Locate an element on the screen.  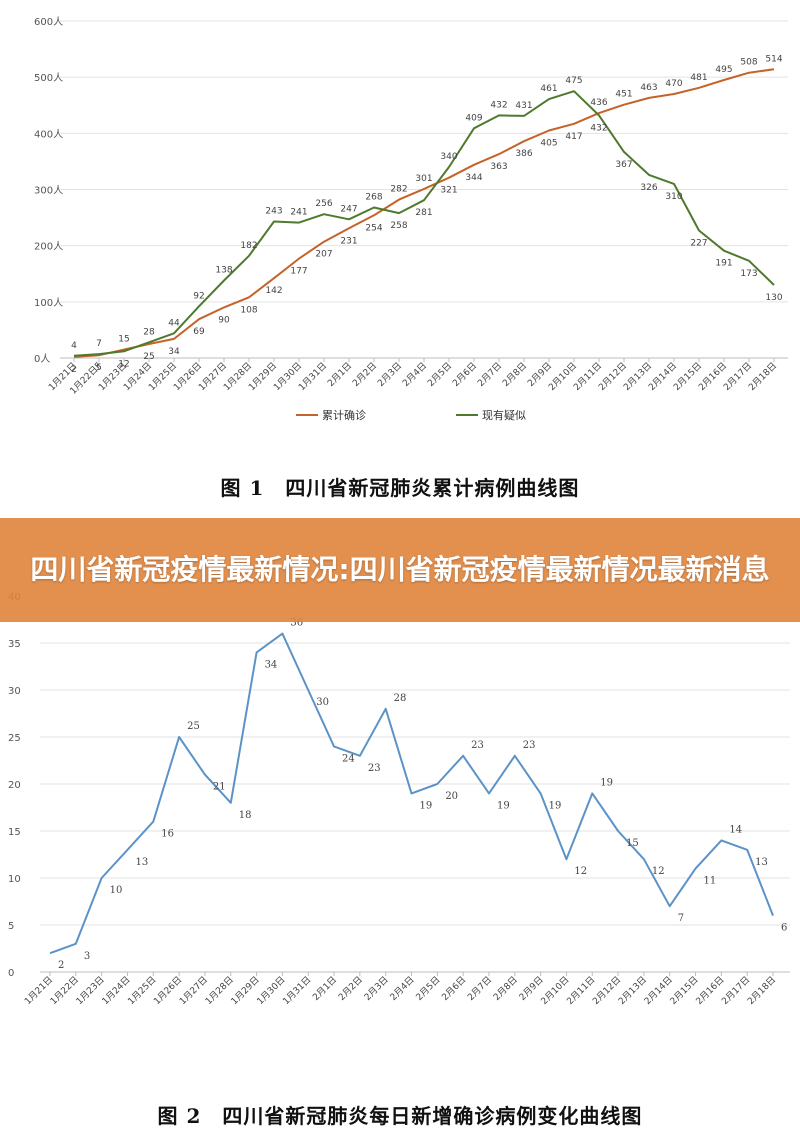
data-label: 326 is located at coordinates (648, 188).